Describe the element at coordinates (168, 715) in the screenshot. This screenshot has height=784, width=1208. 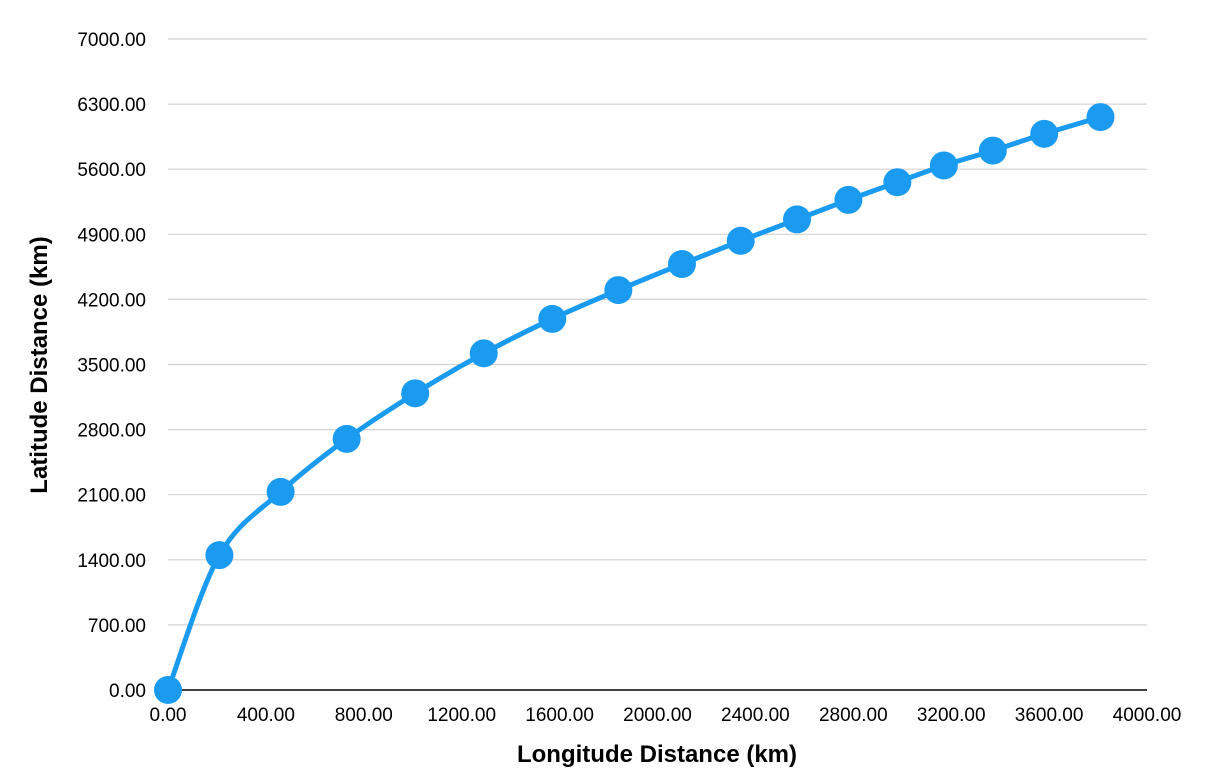
I see `x-tick-label: 0.00` at that location.